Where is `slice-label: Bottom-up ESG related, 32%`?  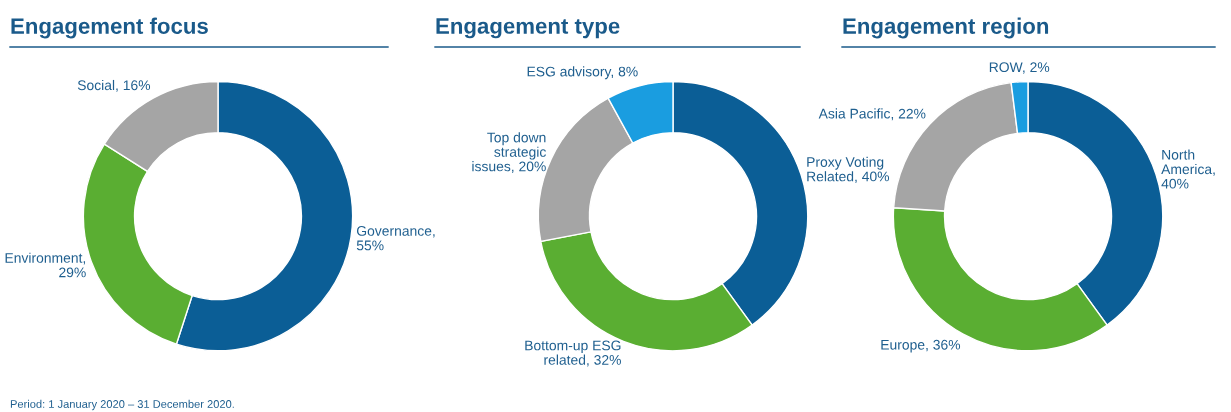
slice-label: Bottom-up ESG related, 32% is located at coordinates (573, 353).